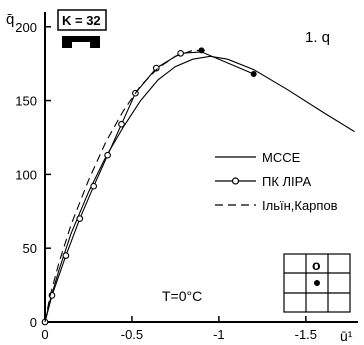  What do you see at coordinates (235, 181) in the screenshot?
I see `legend-marker-lira` at bounding box center [235, 181].